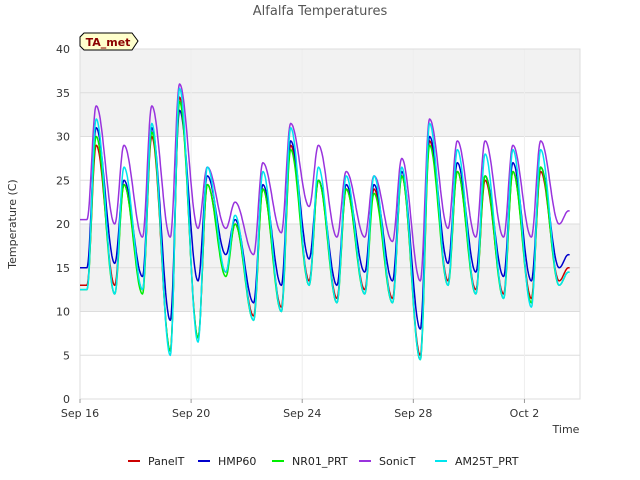 Image resolution: width=640 pixels, height=480 pixels. I want to click on y-axis-label: Temperature (C), so click(12, 224).